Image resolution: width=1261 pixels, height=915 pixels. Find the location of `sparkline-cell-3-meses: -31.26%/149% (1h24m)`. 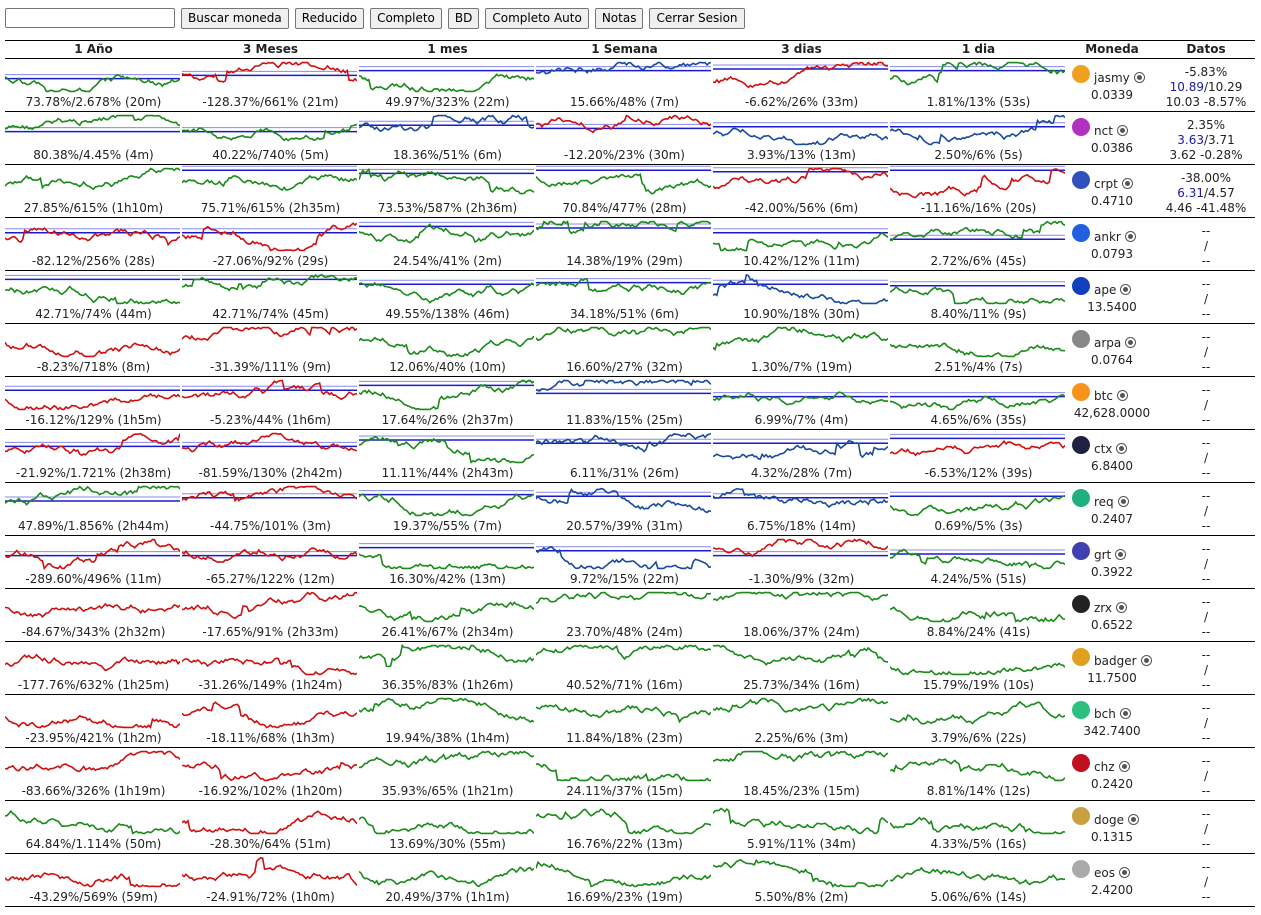

sparkline-cell-3-meses: -31.26%/149% (1h24m) is located at coordinates (270, 668).